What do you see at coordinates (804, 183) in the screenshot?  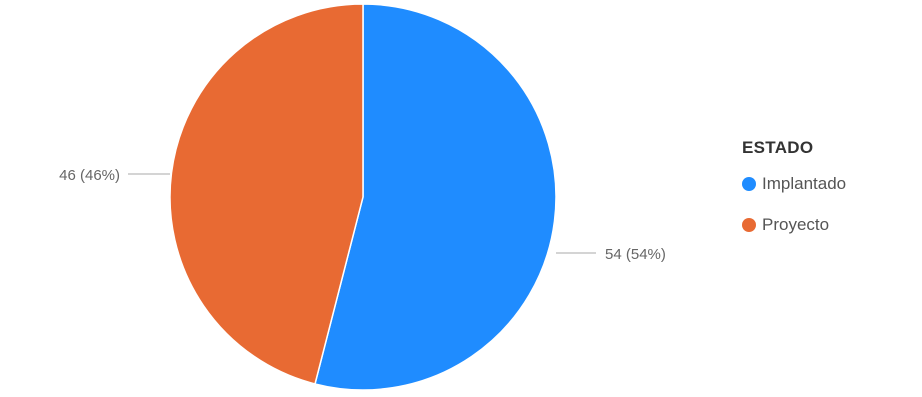 I see `legend-label-implantado: Implantado` at bounding box center [804, 183].